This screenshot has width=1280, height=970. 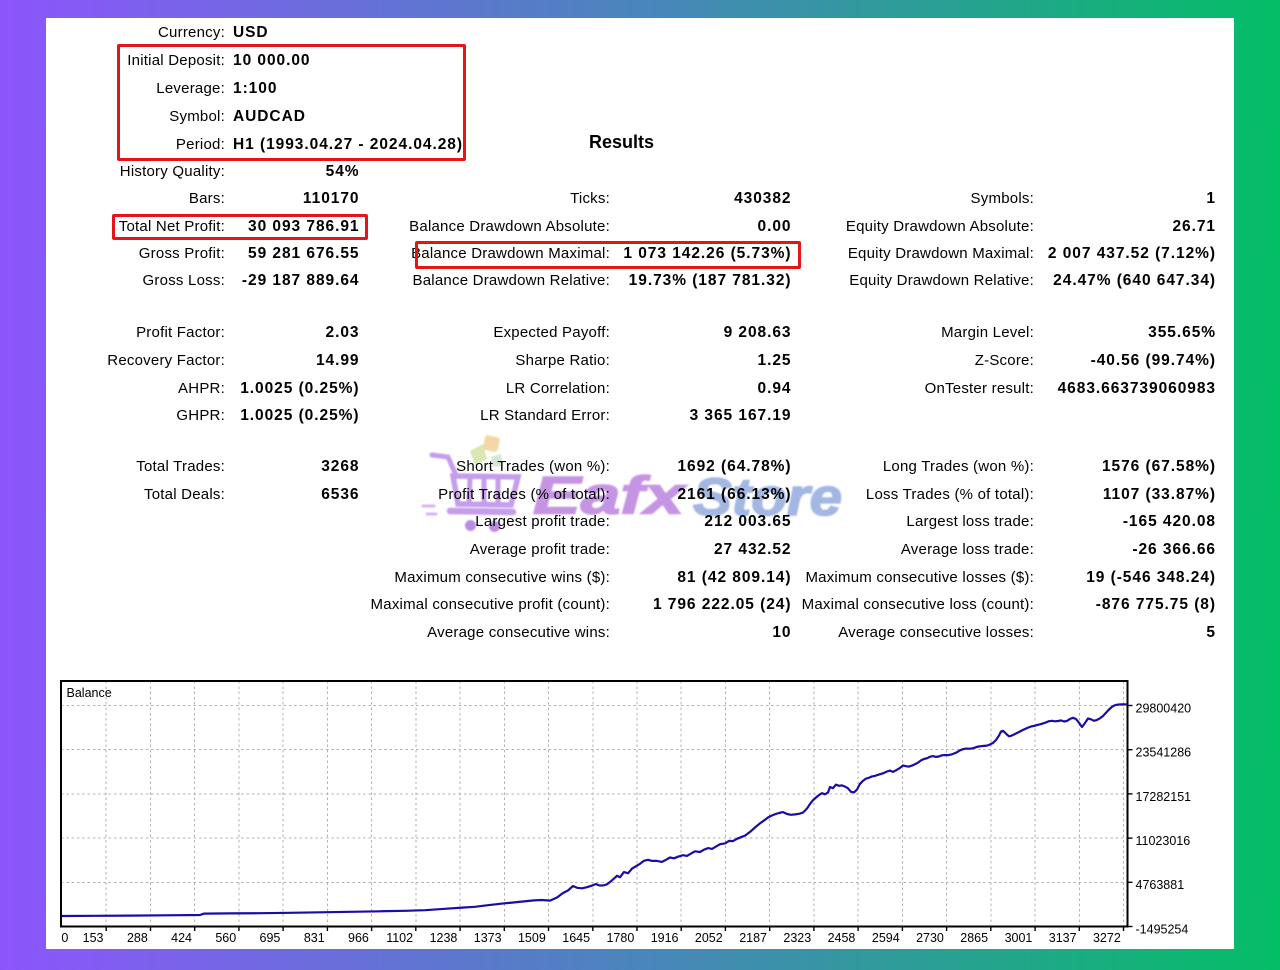 I want to click on svg-text: 1373, so click(x=488, y=938).